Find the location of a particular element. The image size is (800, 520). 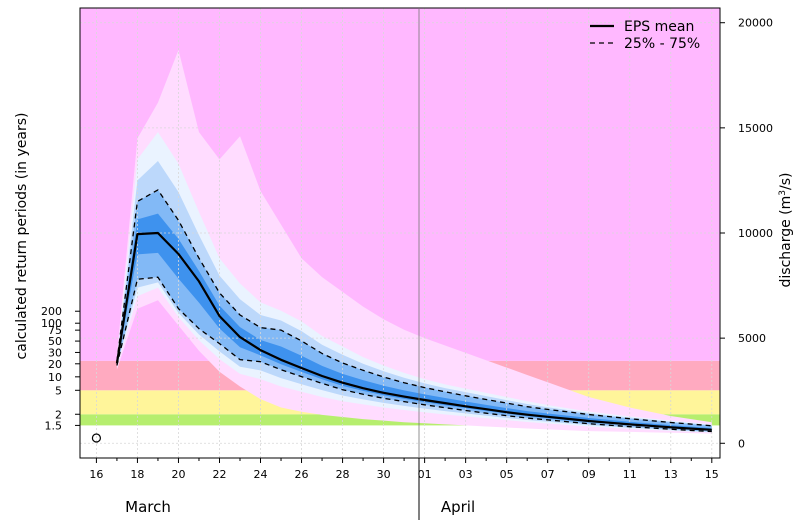

x-tick-label-18: 18 is located at coordinates (137, 474).